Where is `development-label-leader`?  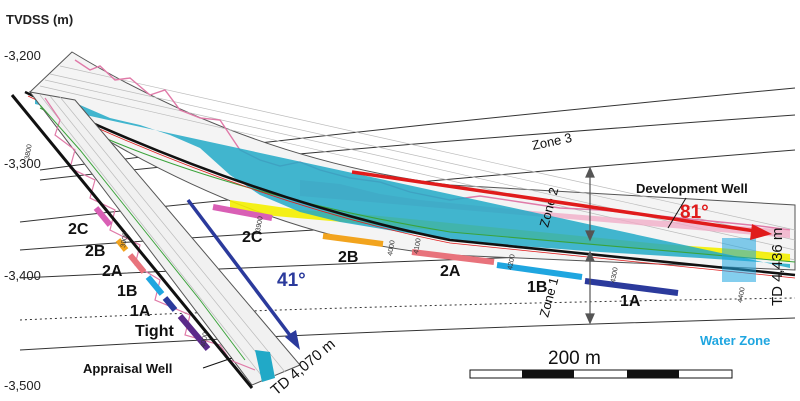 development-label-leader is located at coordinates (677, 213).